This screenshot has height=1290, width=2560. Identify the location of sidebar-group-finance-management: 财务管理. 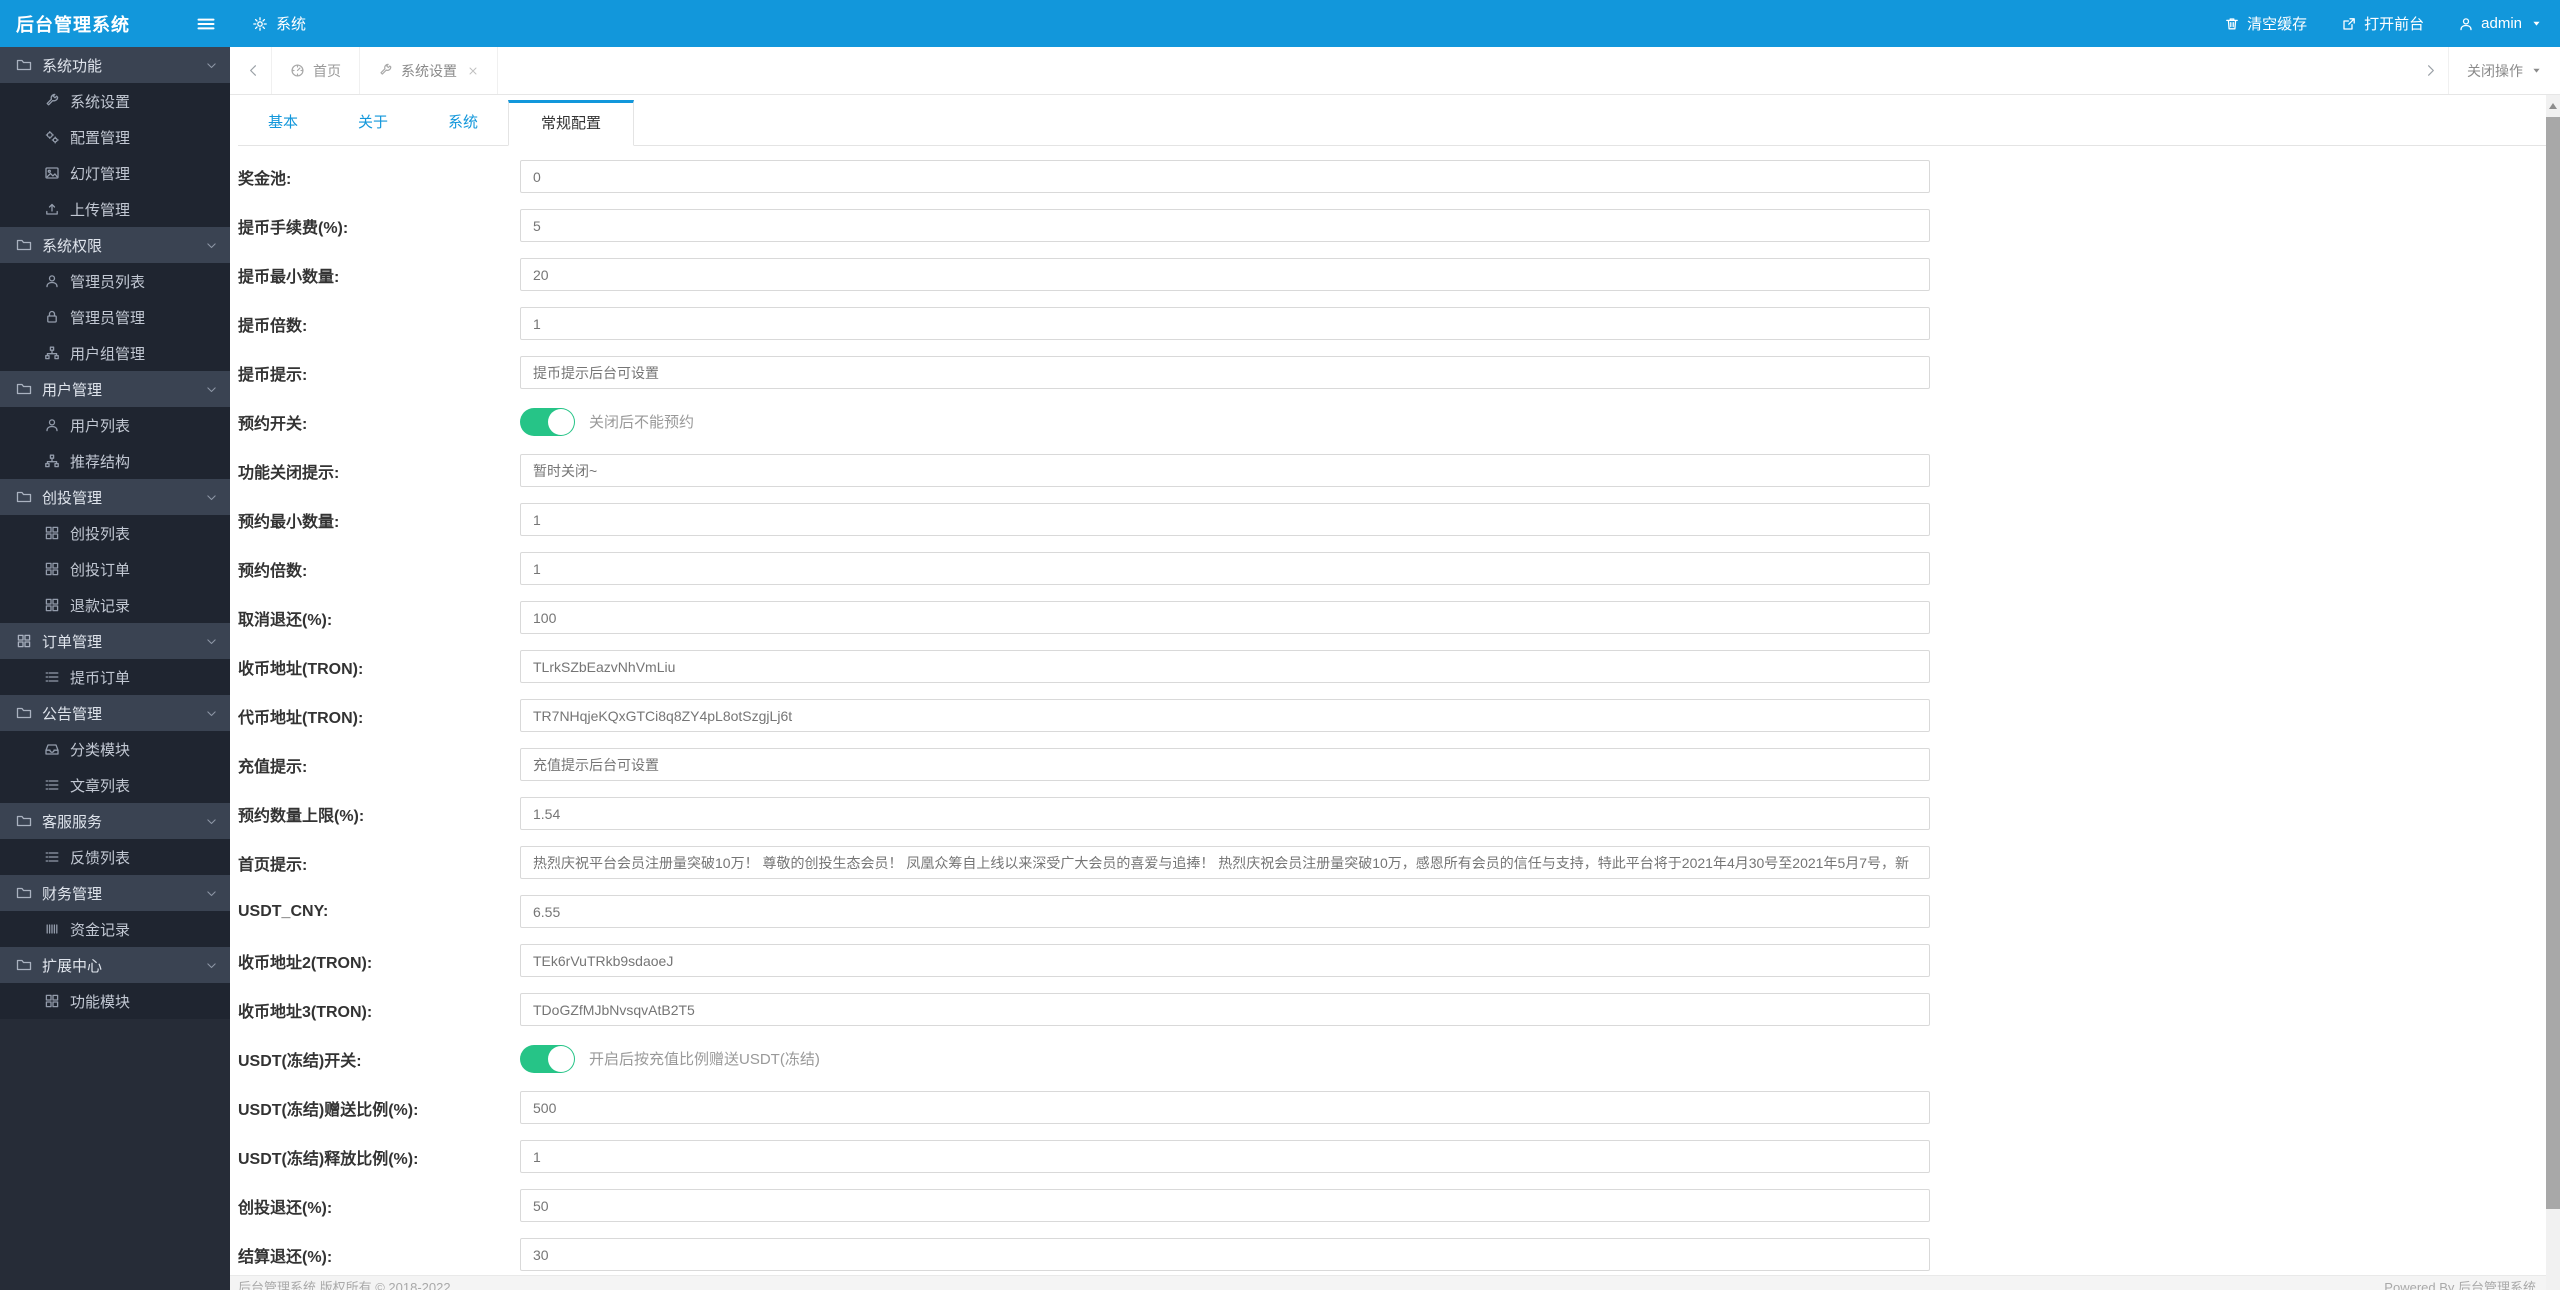
(115, 893).